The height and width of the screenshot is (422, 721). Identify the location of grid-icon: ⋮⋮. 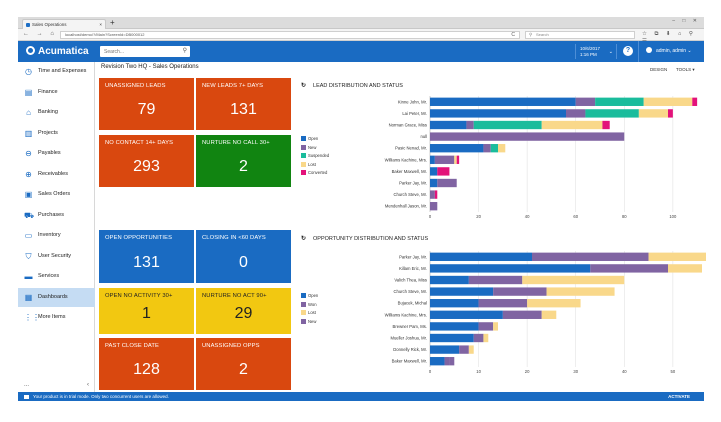
(32, 317).